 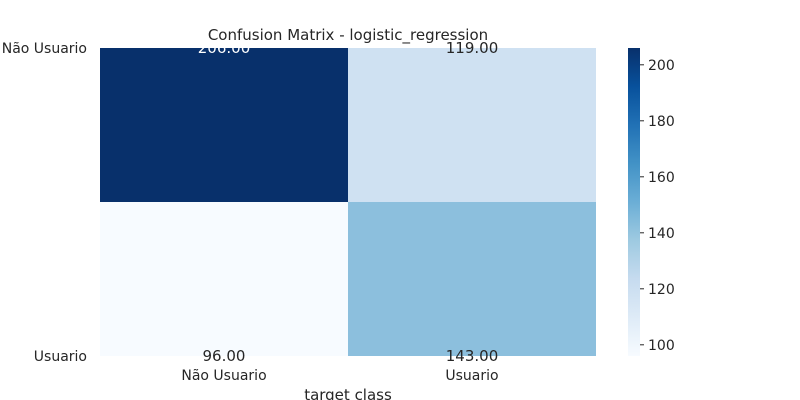 I want to click on cell-annotation-1-0: 96.00, so click(x=224, y=356).